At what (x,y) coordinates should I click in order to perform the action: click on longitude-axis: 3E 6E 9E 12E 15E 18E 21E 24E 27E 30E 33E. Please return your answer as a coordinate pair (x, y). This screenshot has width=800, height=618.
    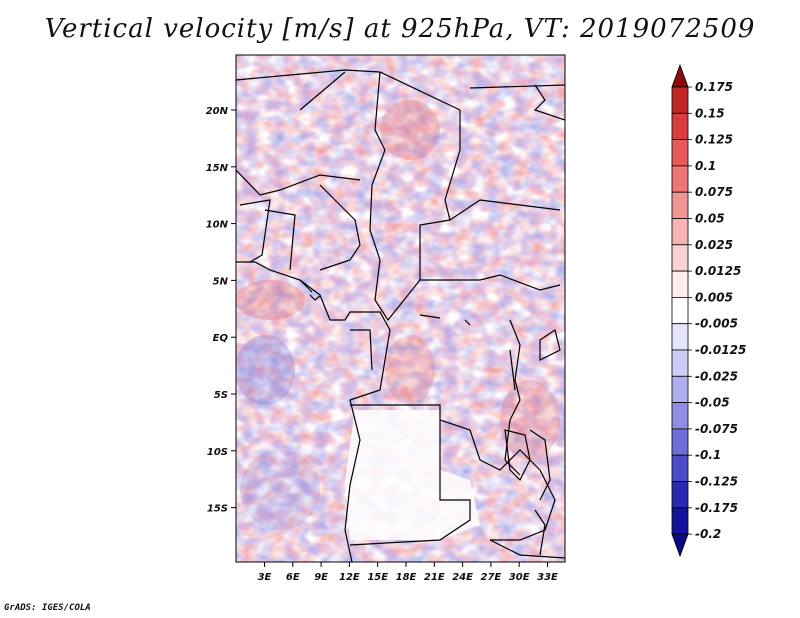
    Looking at the image, I should click on (408, 572).